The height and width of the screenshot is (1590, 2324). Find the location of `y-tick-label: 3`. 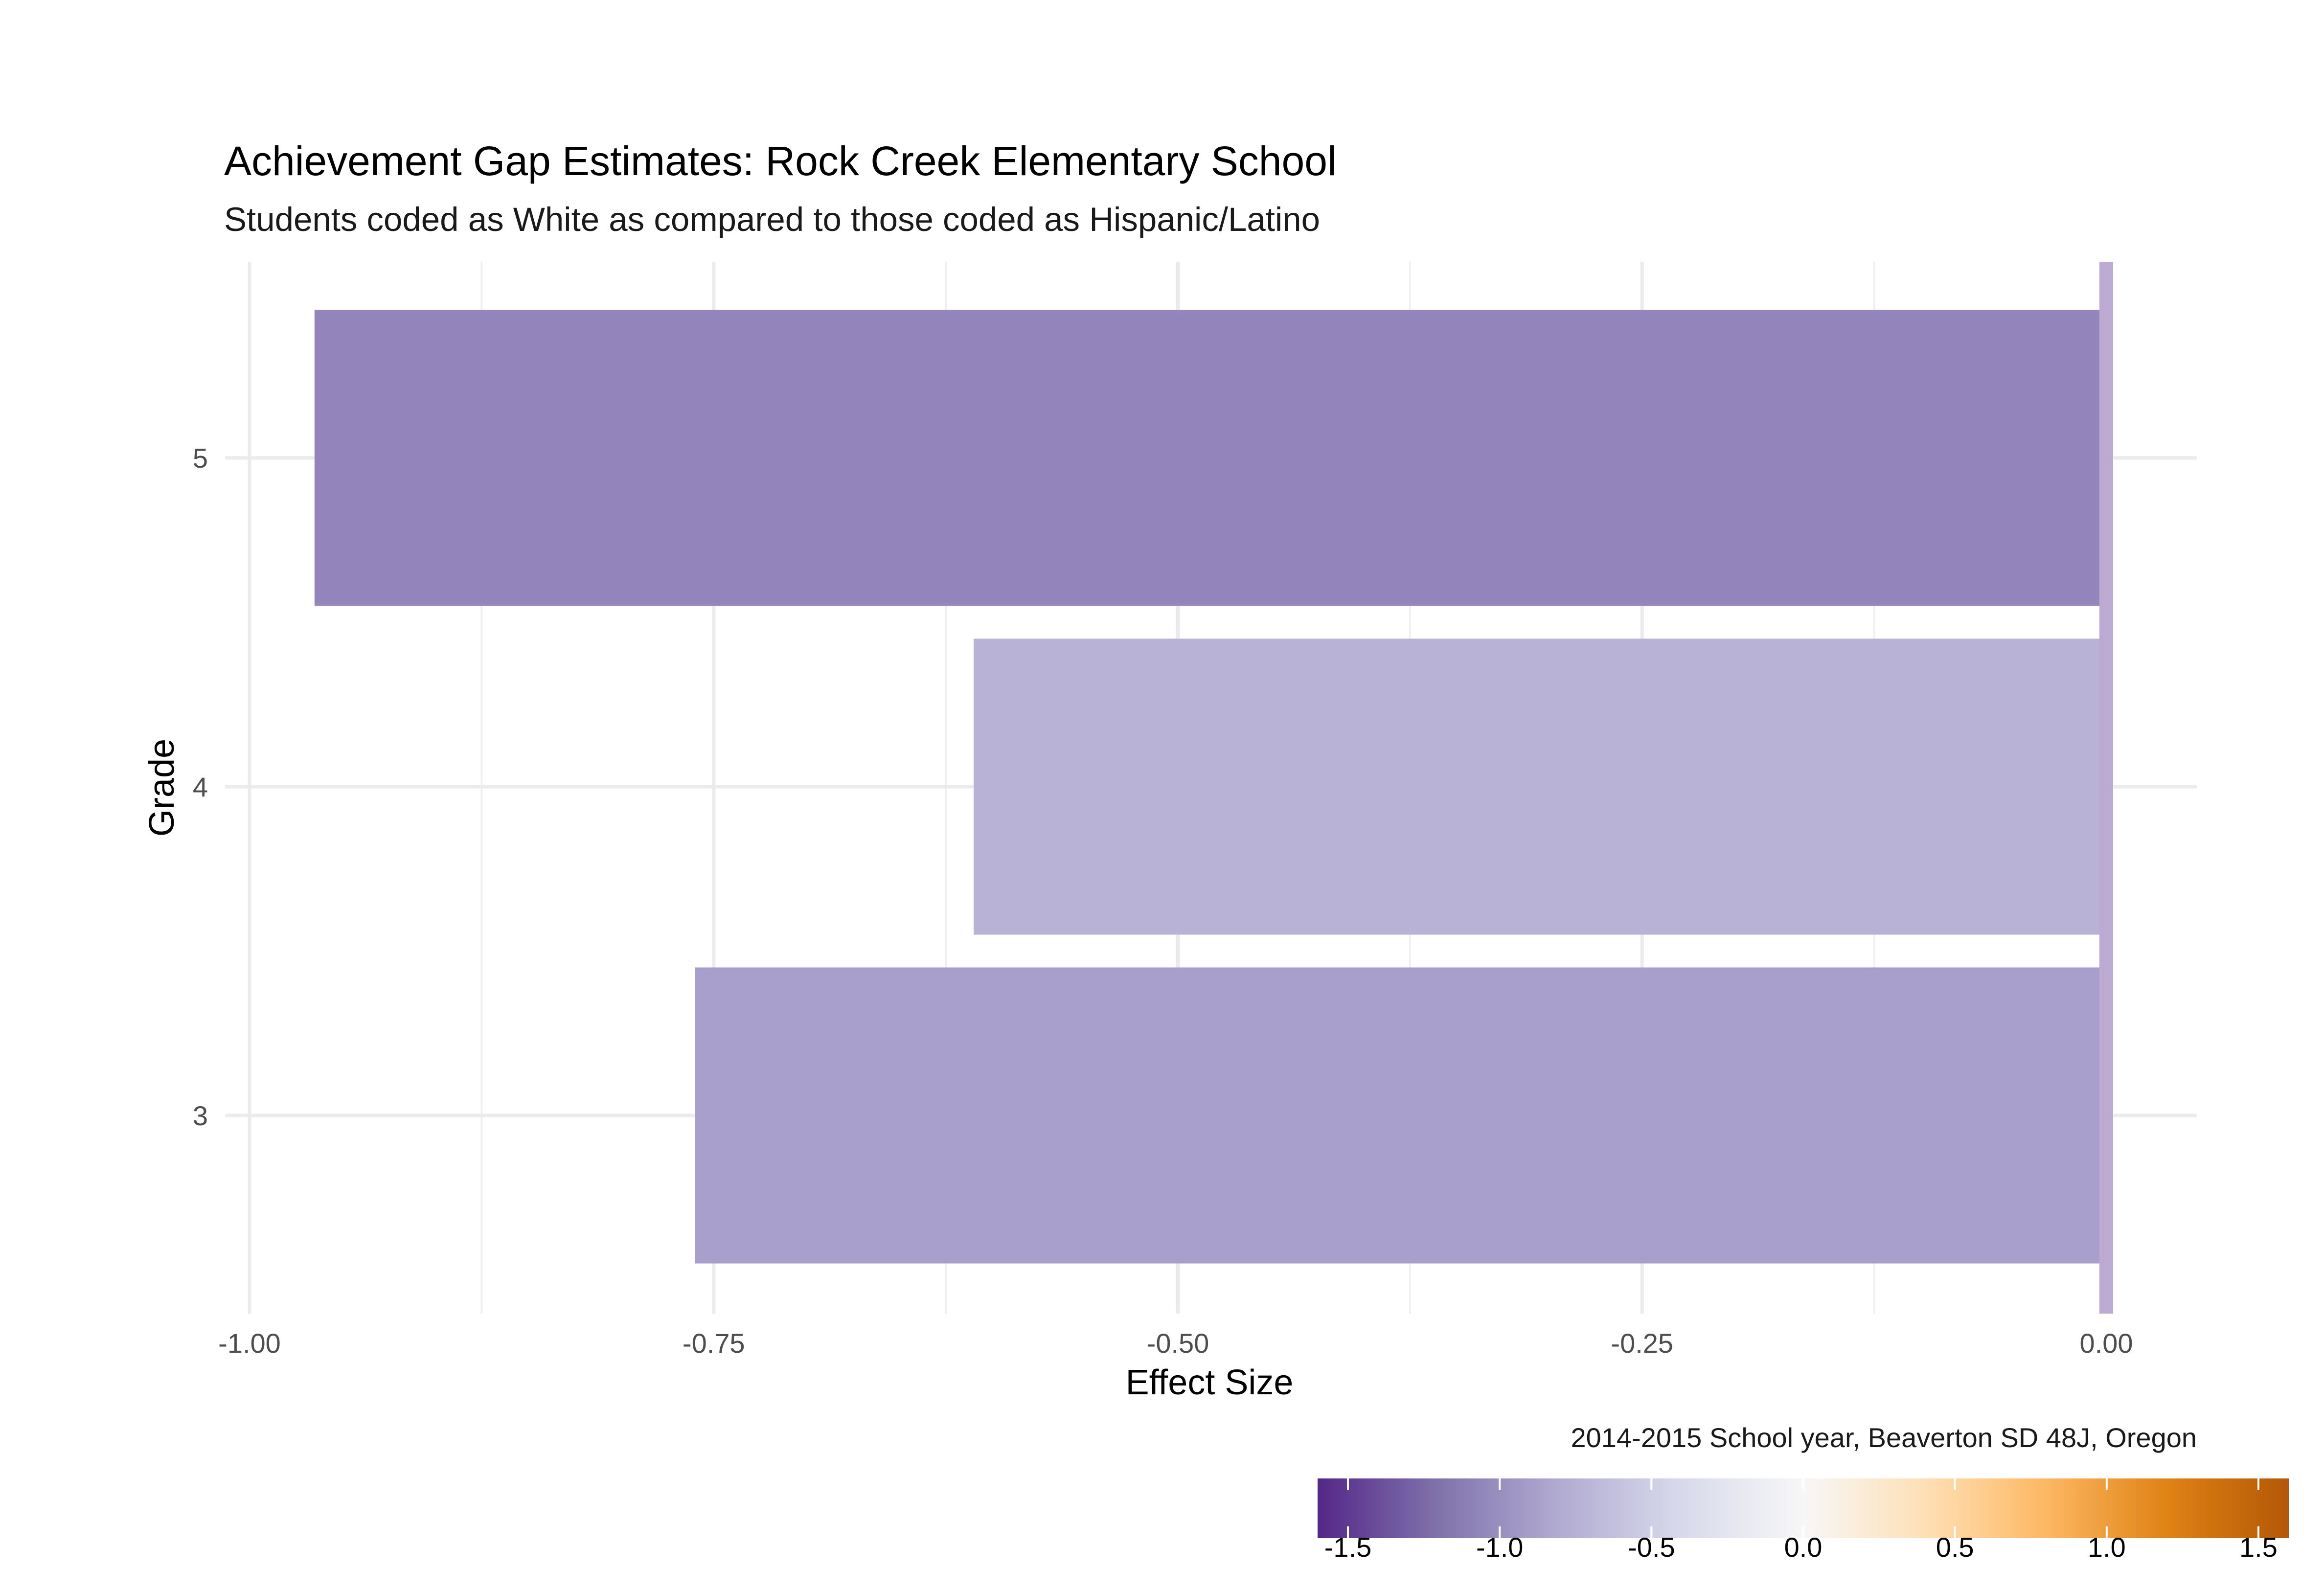

y-tick-label: 3 is located at coordinates (200, 1116).